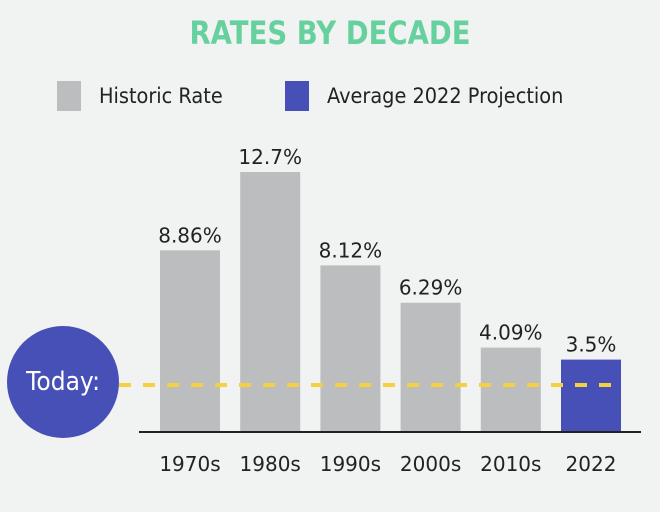 The image size is (660, 512). Describe the element at coordinates (270, 464) in the screenshot. I see `x-tick-label: 1980s` at that location.